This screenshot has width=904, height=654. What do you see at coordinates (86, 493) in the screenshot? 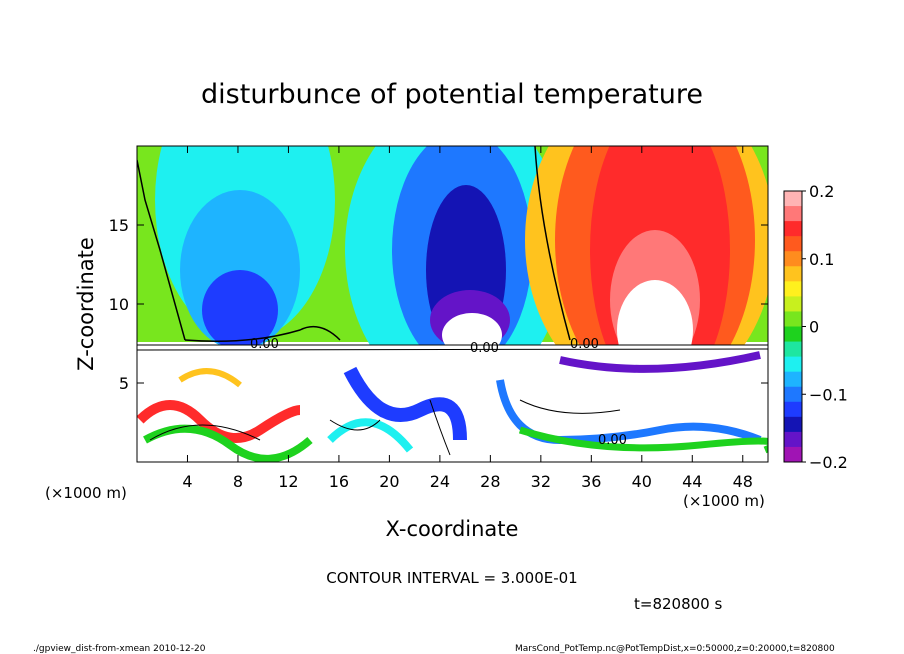
I see `y-axis-unit: (×1000 m)` at bounding box center [86, 493].